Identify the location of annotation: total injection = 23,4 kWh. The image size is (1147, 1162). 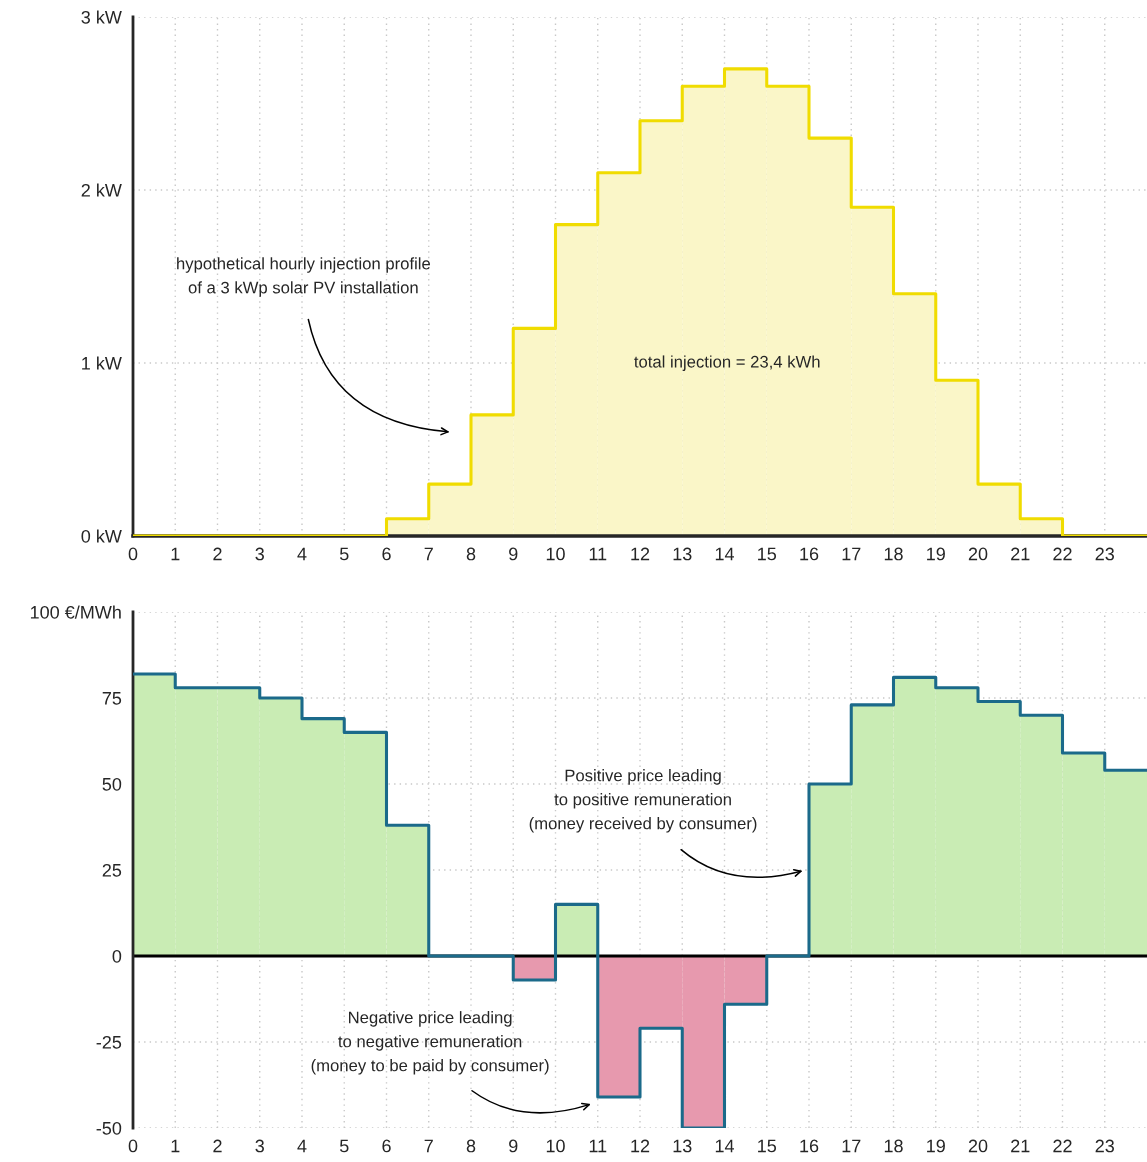
(727, 363).